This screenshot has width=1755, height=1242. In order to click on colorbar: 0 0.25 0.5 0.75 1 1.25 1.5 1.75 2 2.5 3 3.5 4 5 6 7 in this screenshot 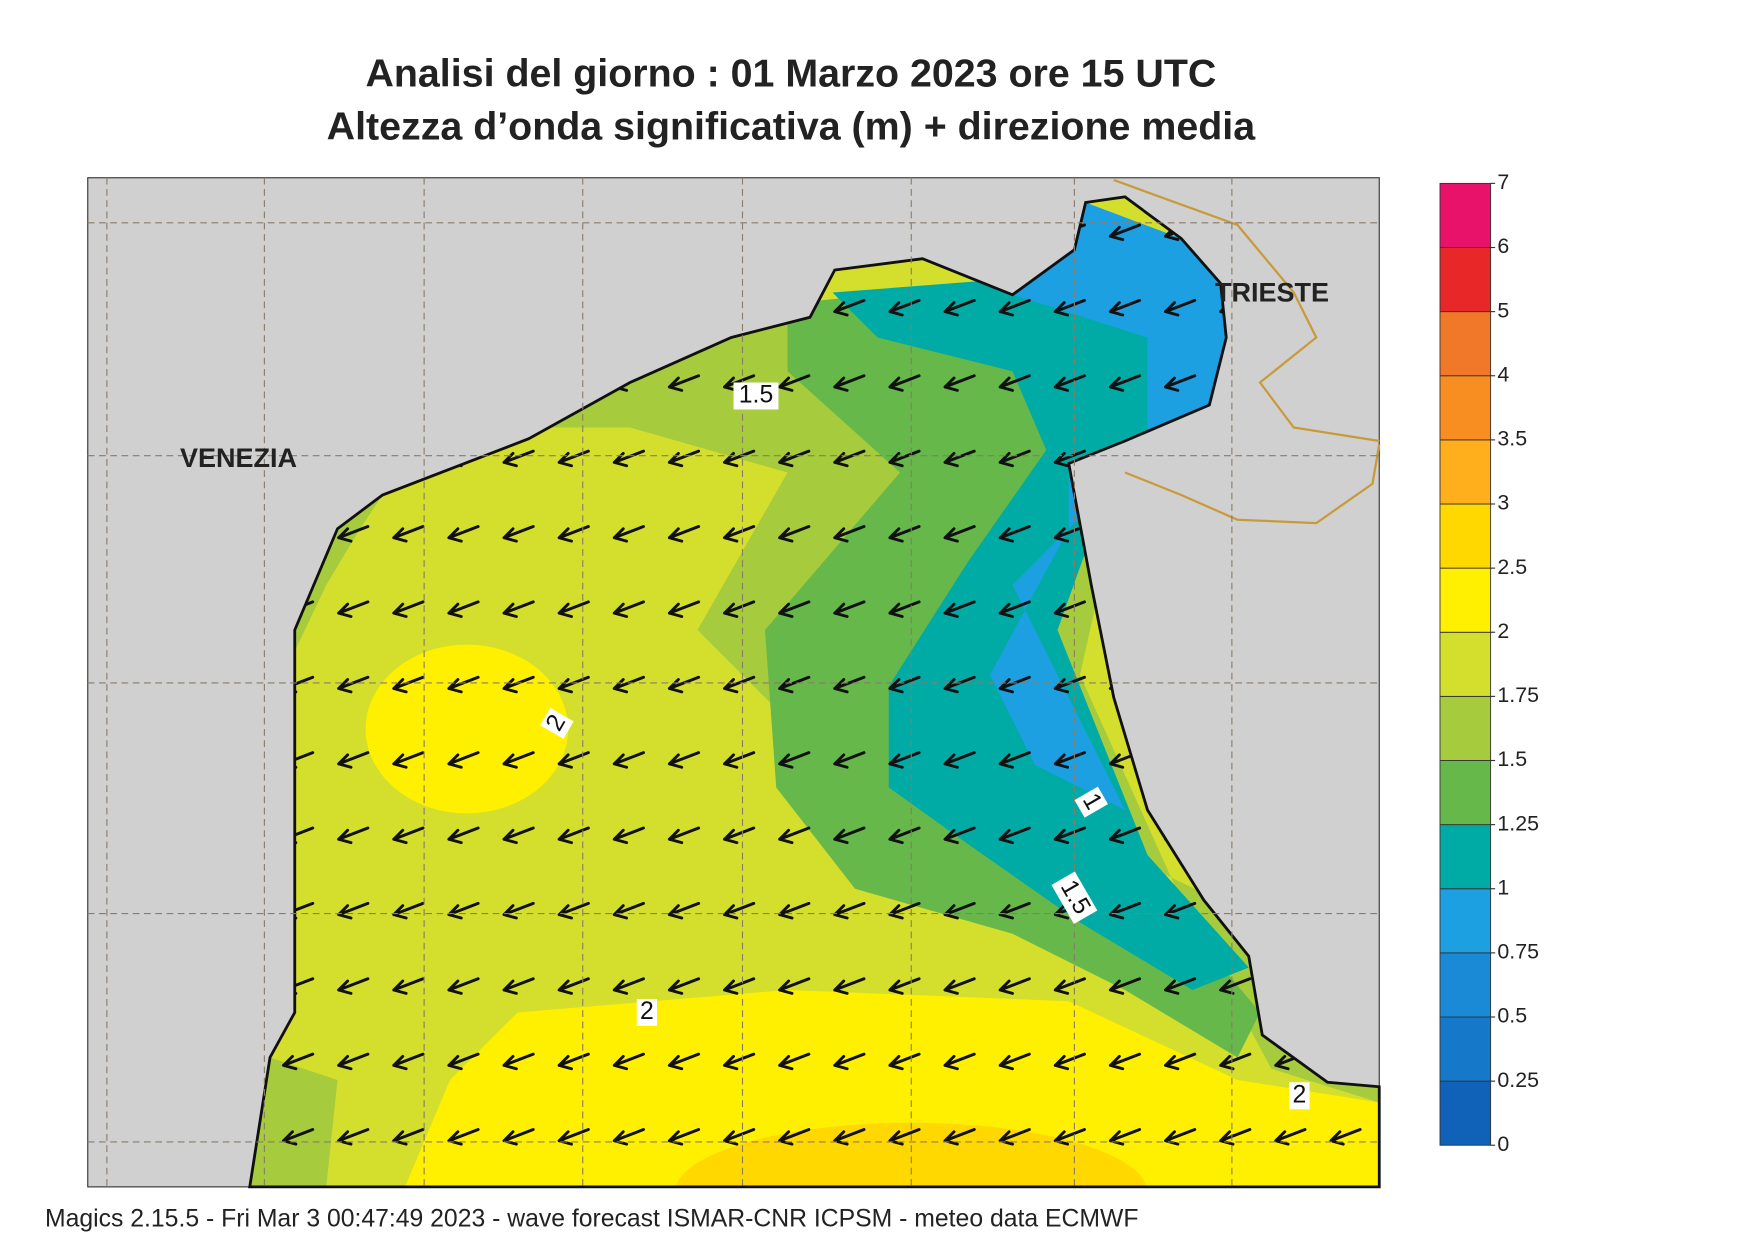, I will do `click(1489, 663)`.